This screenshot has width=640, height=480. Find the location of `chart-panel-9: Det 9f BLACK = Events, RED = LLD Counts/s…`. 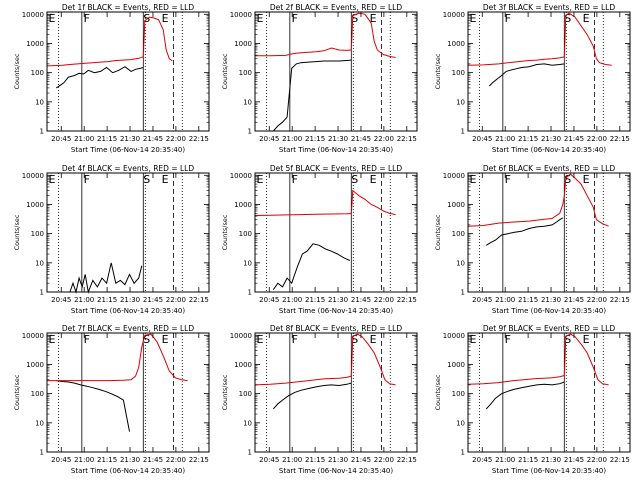

chart-panel-9: Det 9f BLACK = Events, RED = LLD Counts/s… is located at coordinates (532, 399).